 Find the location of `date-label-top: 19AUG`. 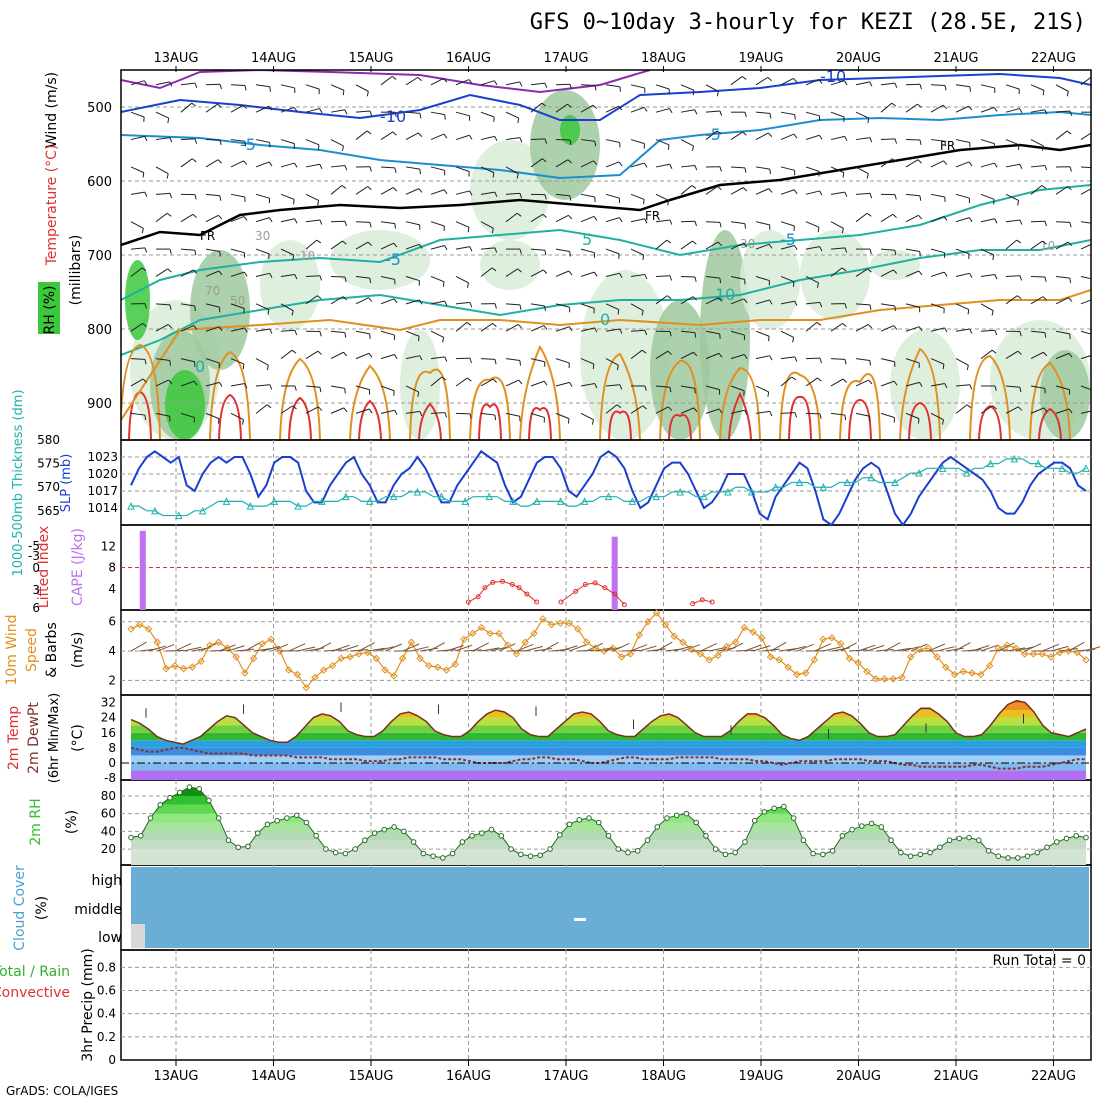

date-label-top: 19AUG is located at coordinates (760, 58).